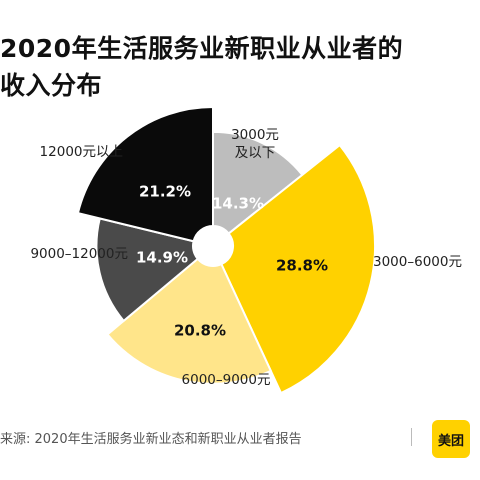 Image resolution: width=480 pixels, height=480 pixels. I want to click on value-label-3000-6000: 28.8%, so click(302, 266).